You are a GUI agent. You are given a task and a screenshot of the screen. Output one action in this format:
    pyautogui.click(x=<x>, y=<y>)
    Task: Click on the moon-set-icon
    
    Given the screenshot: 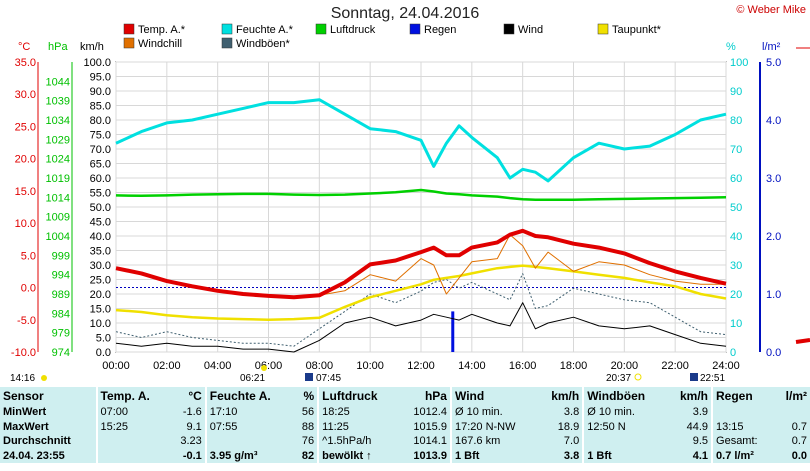 What is the action you would take?
    pyautogui.click(x=309, y=377)
    